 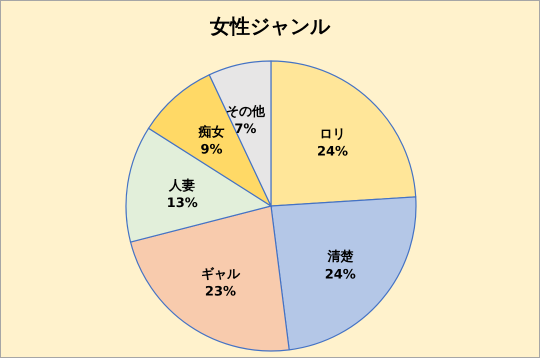 I want to click on data-label: 9%, so click(x=211, y=150).